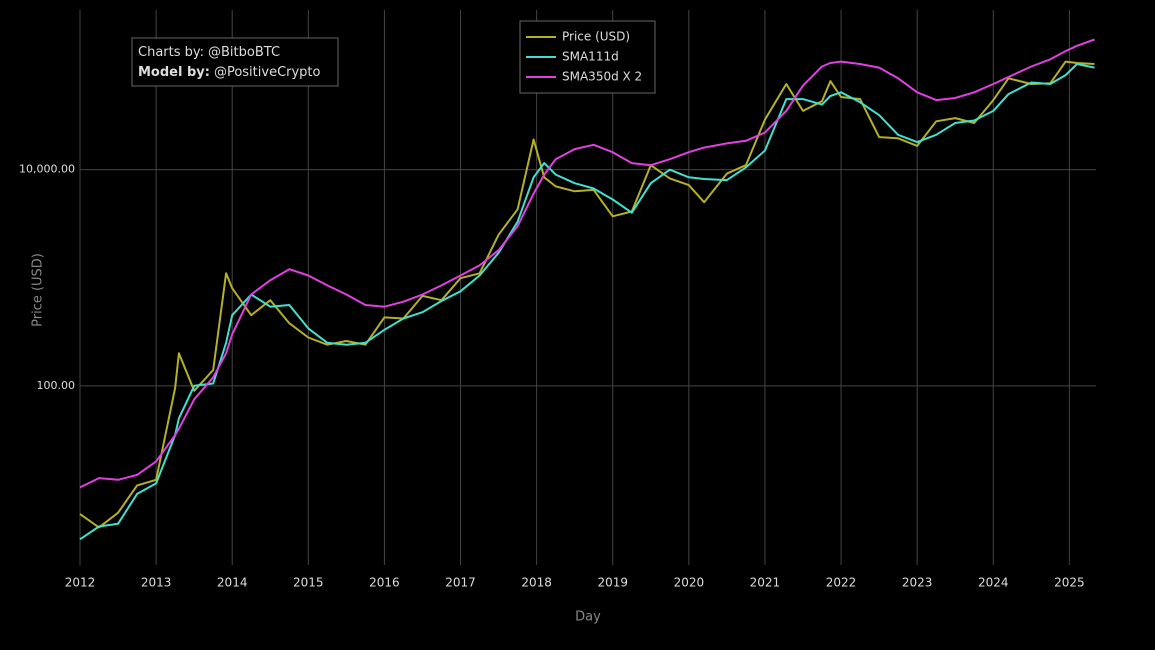 This screenshot has width=1155, height=650. What do you see at coordinates (765, 583) in the screenshot?
I see `x-tick-label: 2021` at bounding box center [765, 583].